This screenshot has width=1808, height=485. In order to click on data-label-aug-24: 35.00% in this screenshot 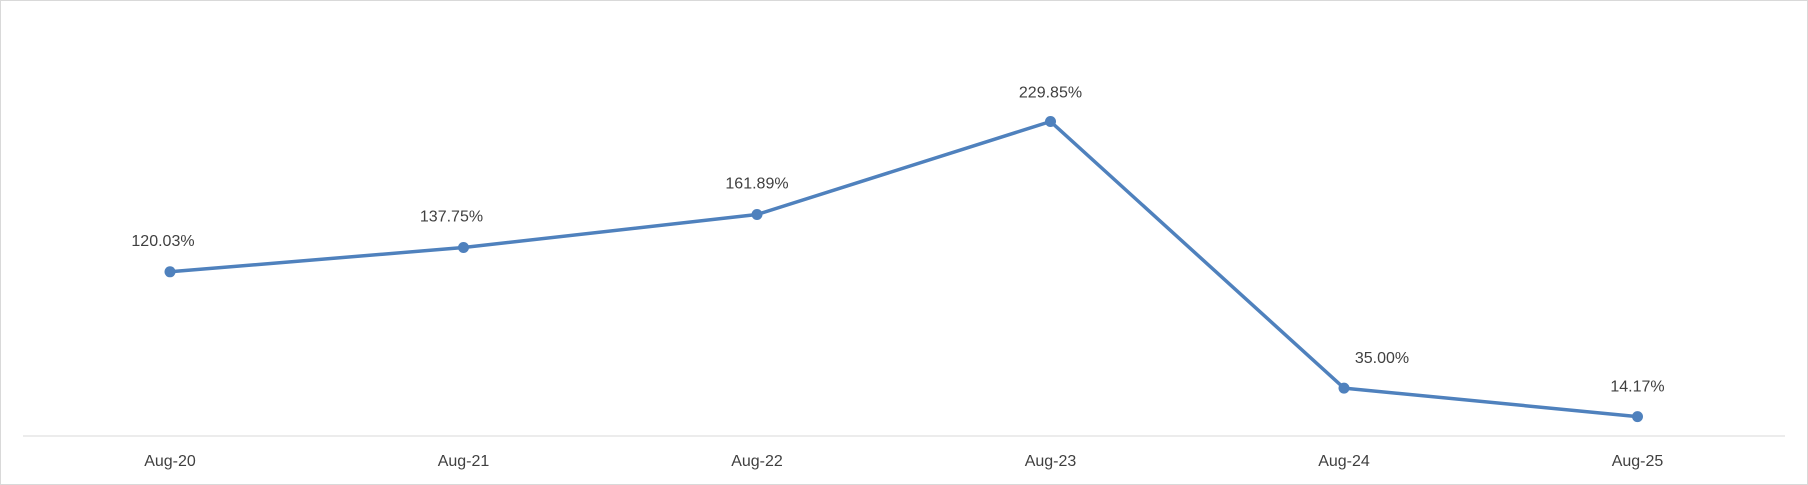, I will do `click(1382, 358)`.